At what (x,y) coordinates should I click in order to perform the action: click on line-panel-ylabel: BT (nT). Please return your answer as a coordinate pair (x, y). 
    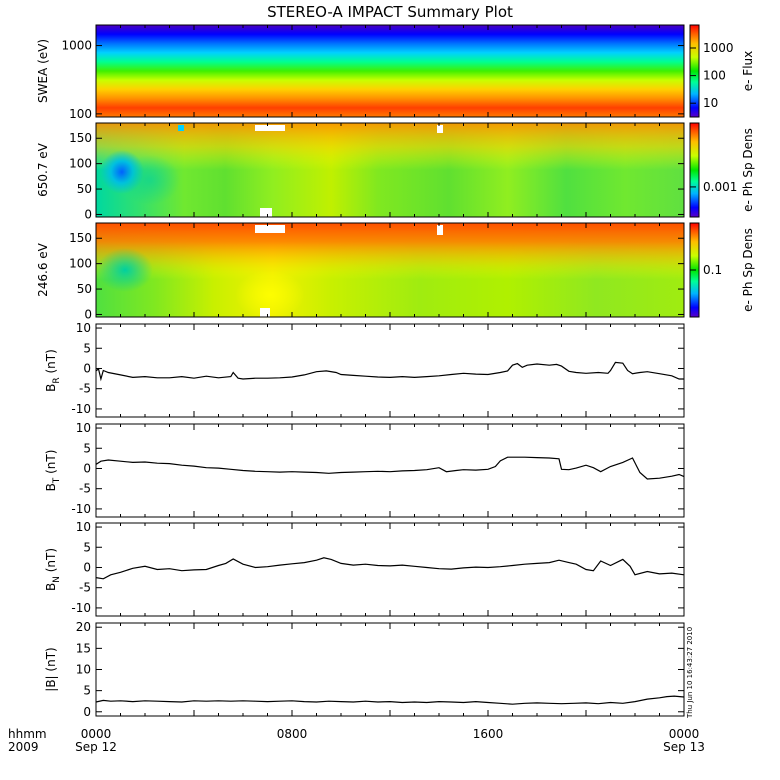
    Looking at the image, I should click on (53, 471).